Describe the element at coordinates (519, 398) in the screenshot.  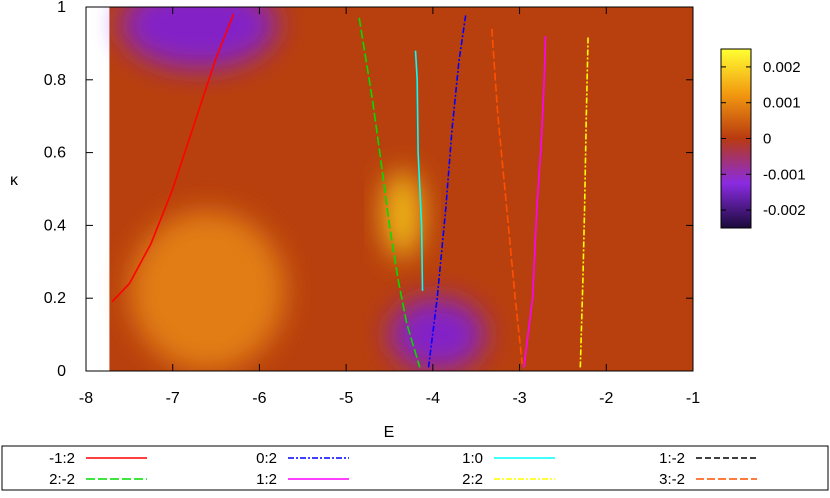
I see `x-tick-label: -3` at that location.